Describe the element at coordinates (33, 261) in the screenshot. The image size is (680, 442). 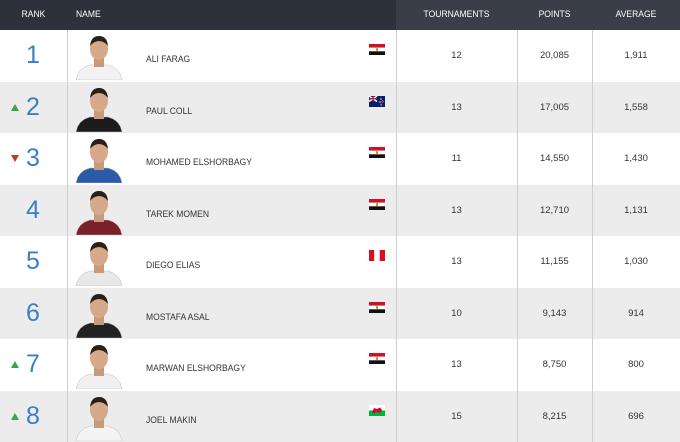
I see `rank-number: 5` at that location.